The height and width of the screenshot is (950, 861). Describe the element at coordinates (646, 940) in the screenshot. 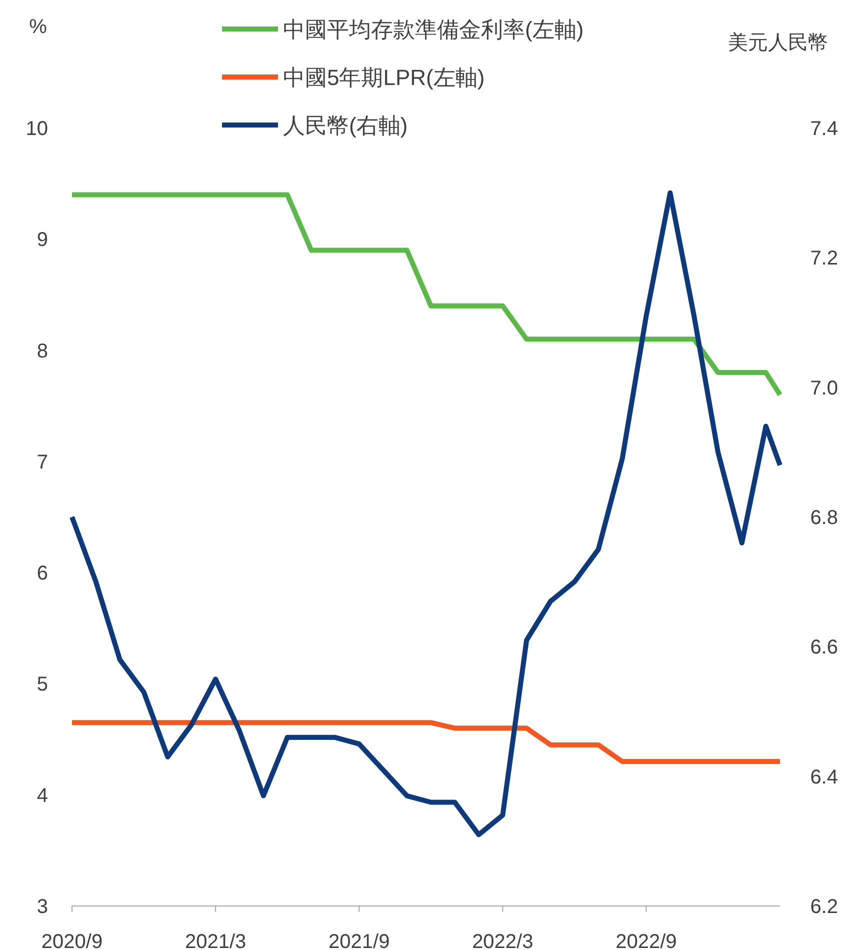

I see `x-tick: 2022/9` at that location.